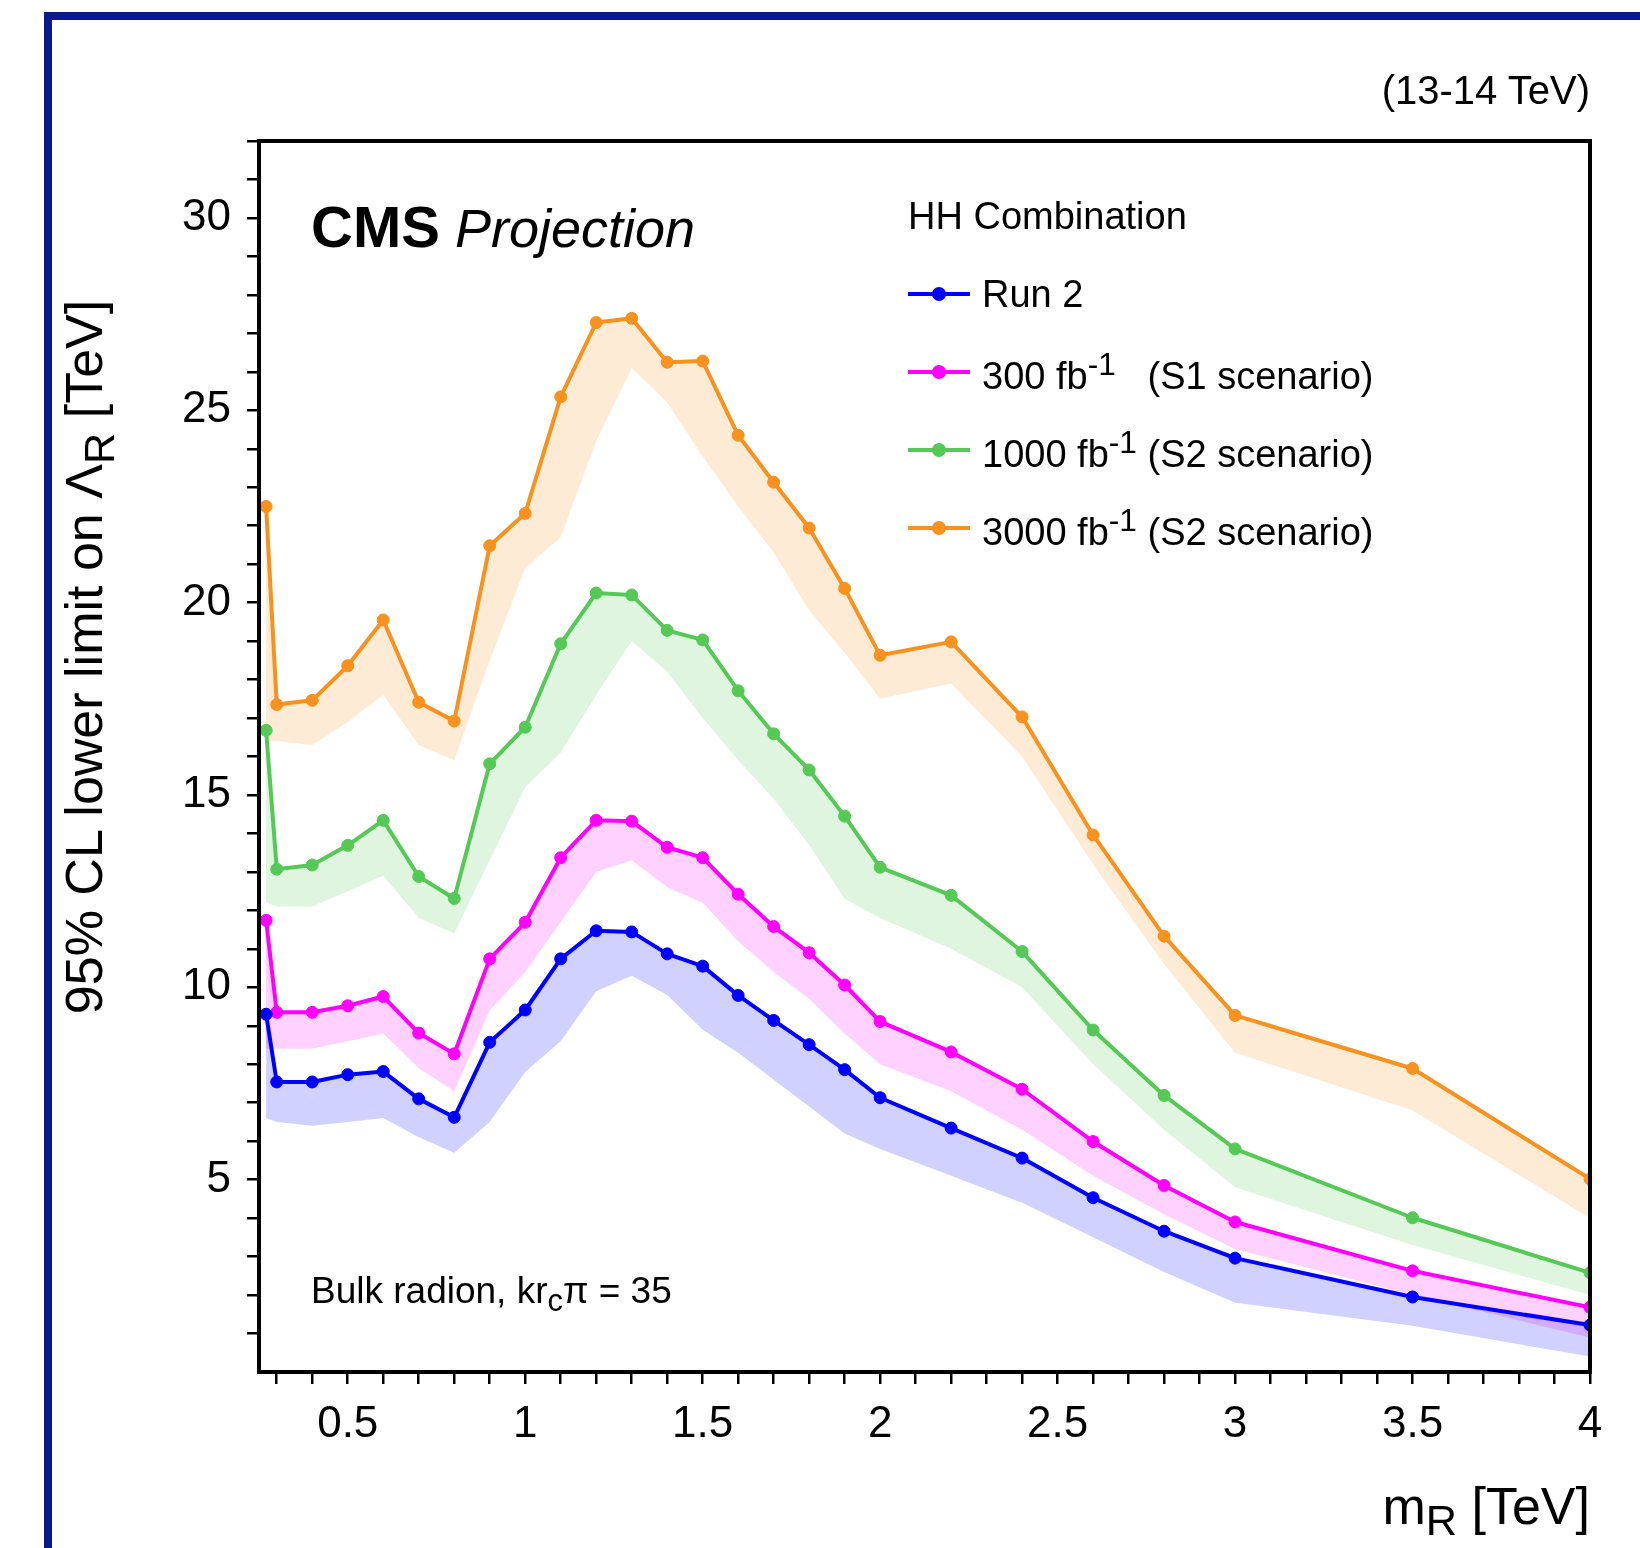 The height and width of the screenshot is (1548, 1640). Describe the element at coordinates (206, 407) in the screenshot. I see `y-tick-label: 25` at that location.